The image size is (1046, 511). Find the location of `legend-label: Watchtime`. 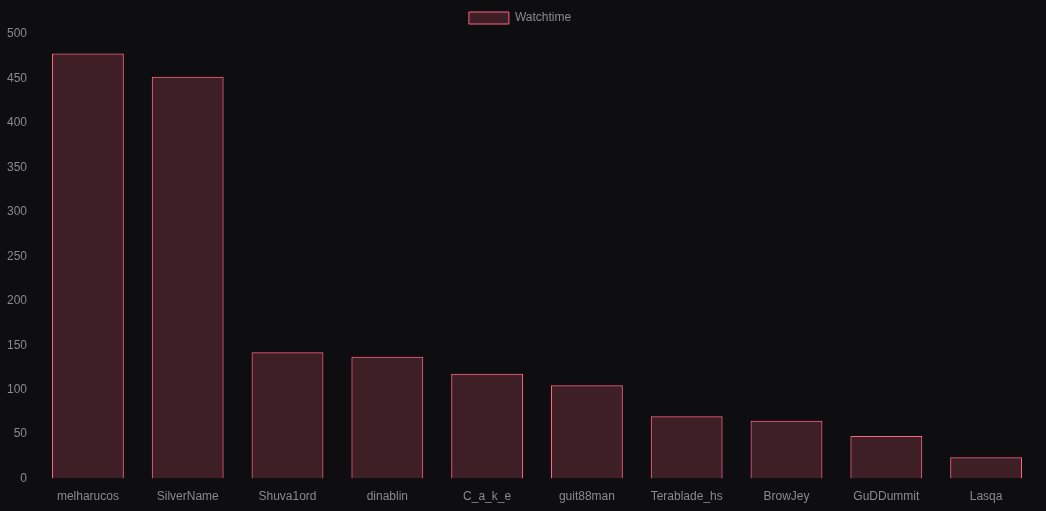

legend-label: Watchtime is located at coordinates (543, 17).